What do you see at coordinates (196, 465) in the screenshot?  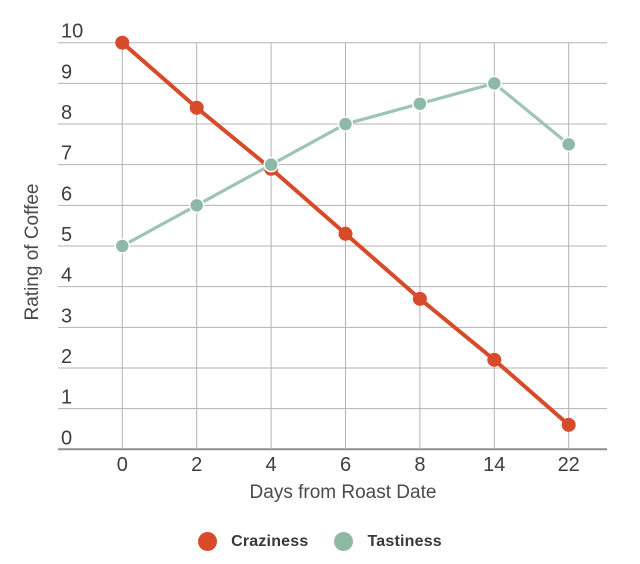 I see `x-tick-label: 2` at bounding box center [196, 465].